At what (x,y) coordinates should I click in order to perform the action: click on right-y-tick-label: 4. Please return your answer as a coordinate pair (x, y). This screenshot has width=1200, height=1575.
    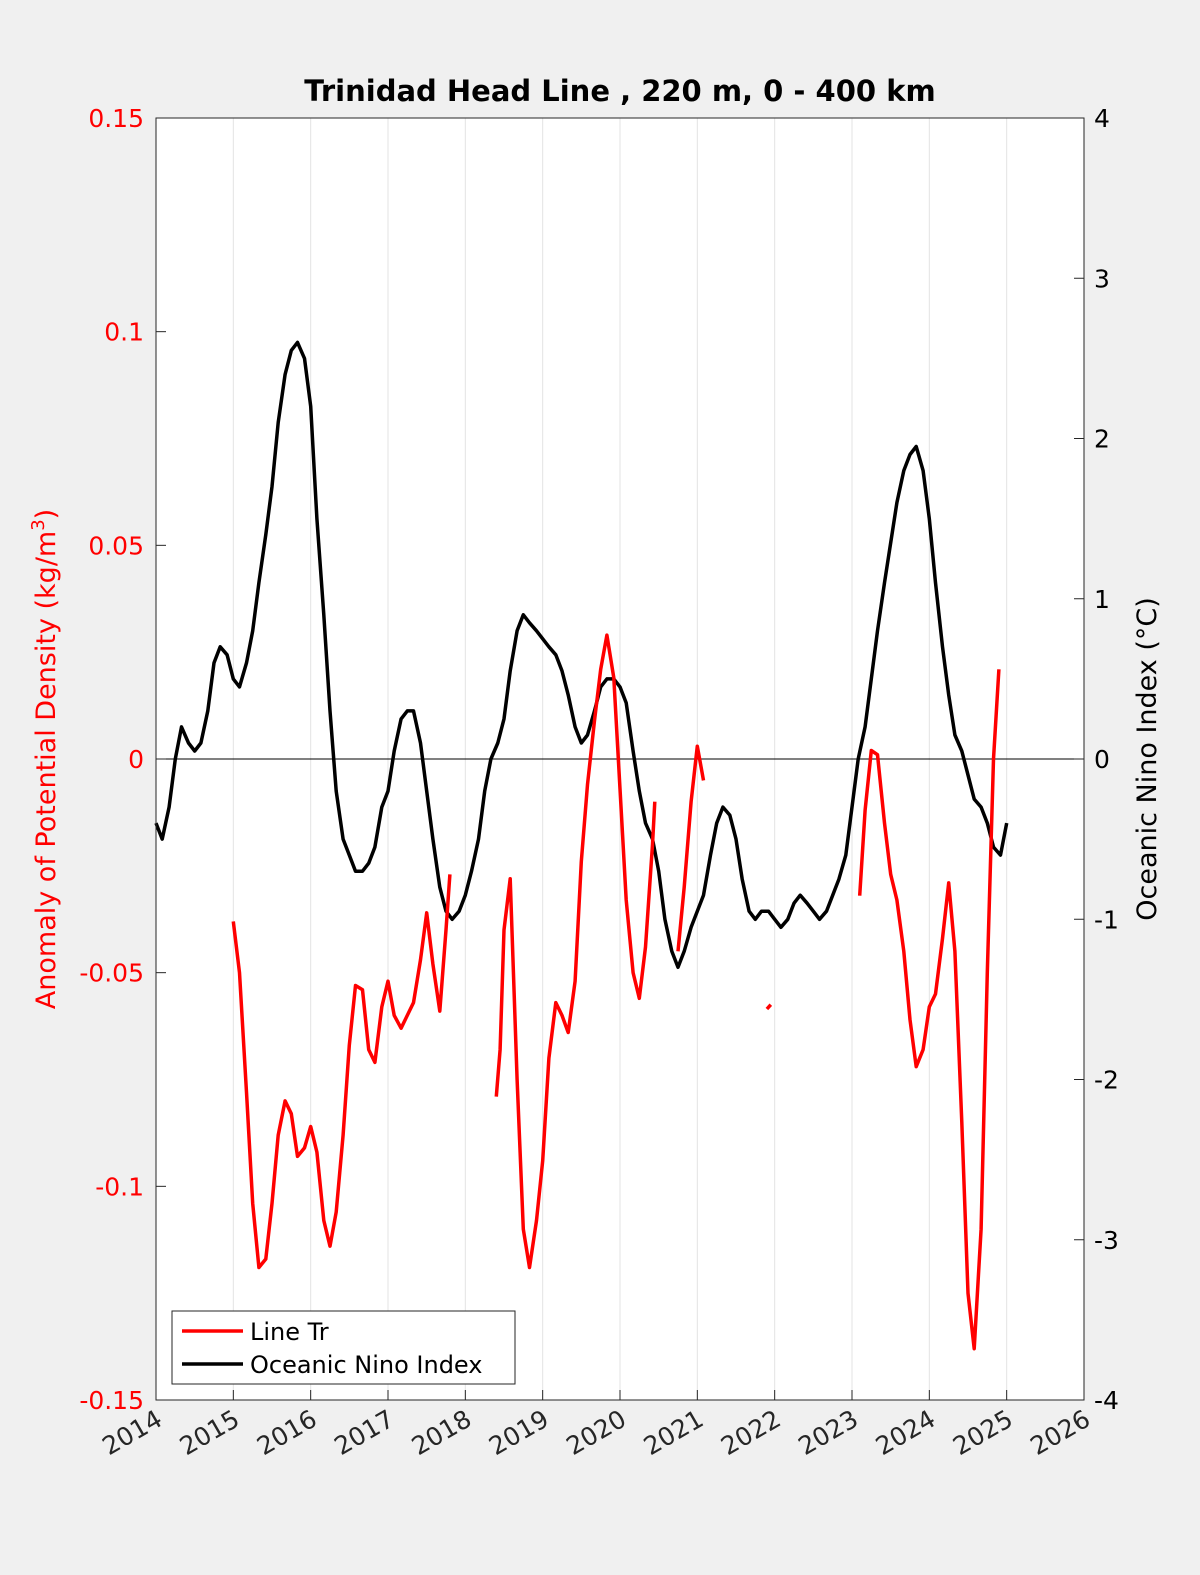
    Looking at the image, I should click on (1102, 118).